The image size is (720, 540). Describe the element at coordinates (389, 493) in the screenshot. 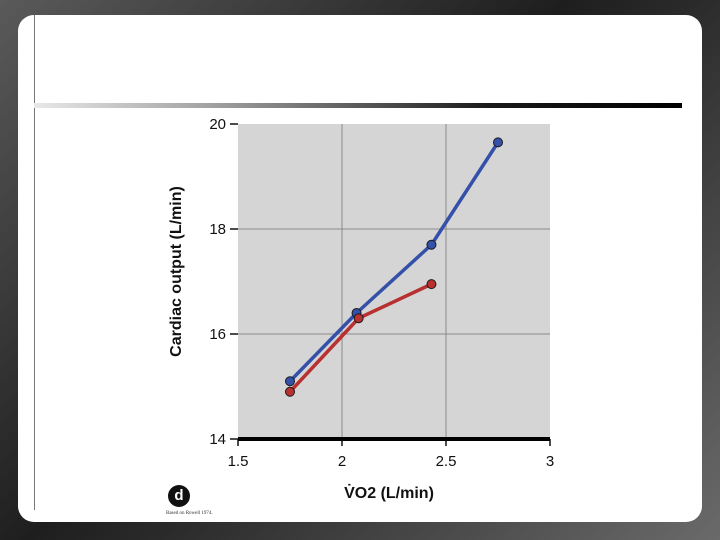

I see `x-axis-label: V̇O2 (L/min)` at that location.